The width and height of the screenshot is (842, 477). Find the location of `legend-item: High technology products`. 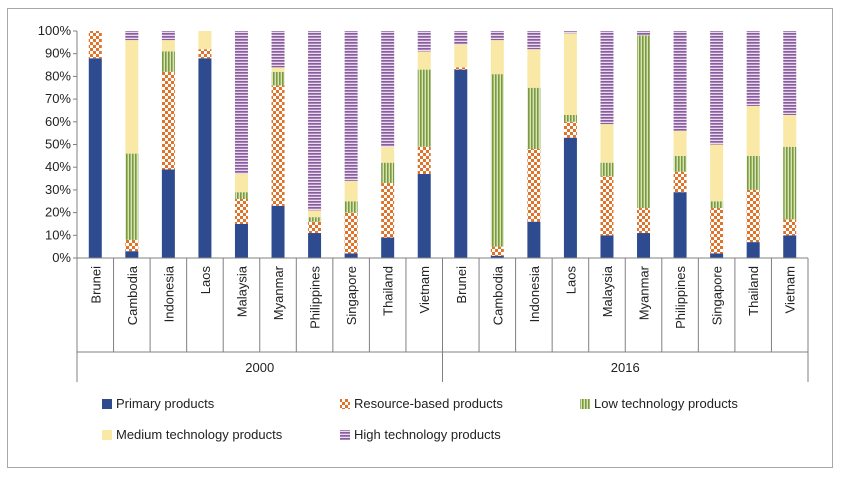

legend-item: High technology products is located at coordinates (420, 434).